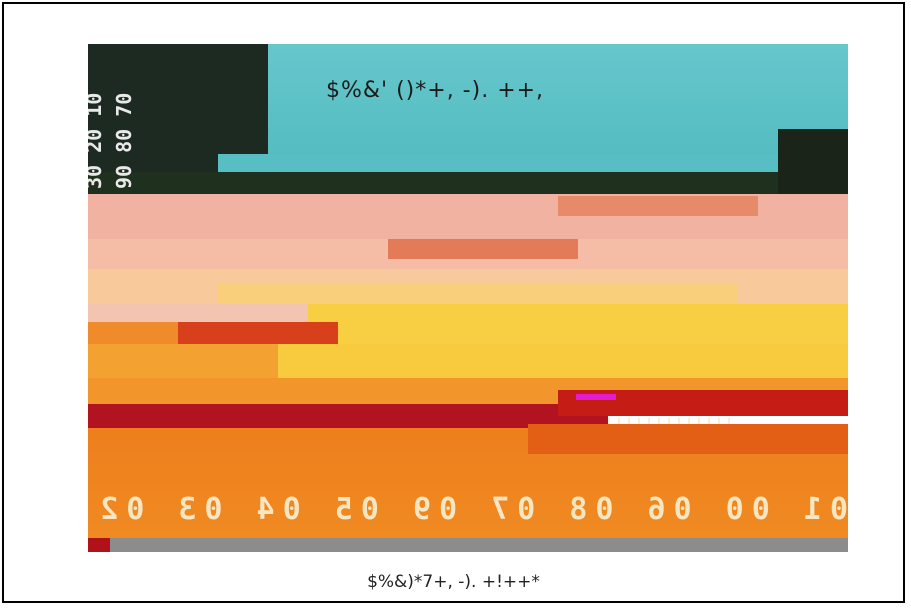 The image size is (911, 609). Describe the element at coordinates (258, 333) in the screenshot. I see `red-strip` at that location.